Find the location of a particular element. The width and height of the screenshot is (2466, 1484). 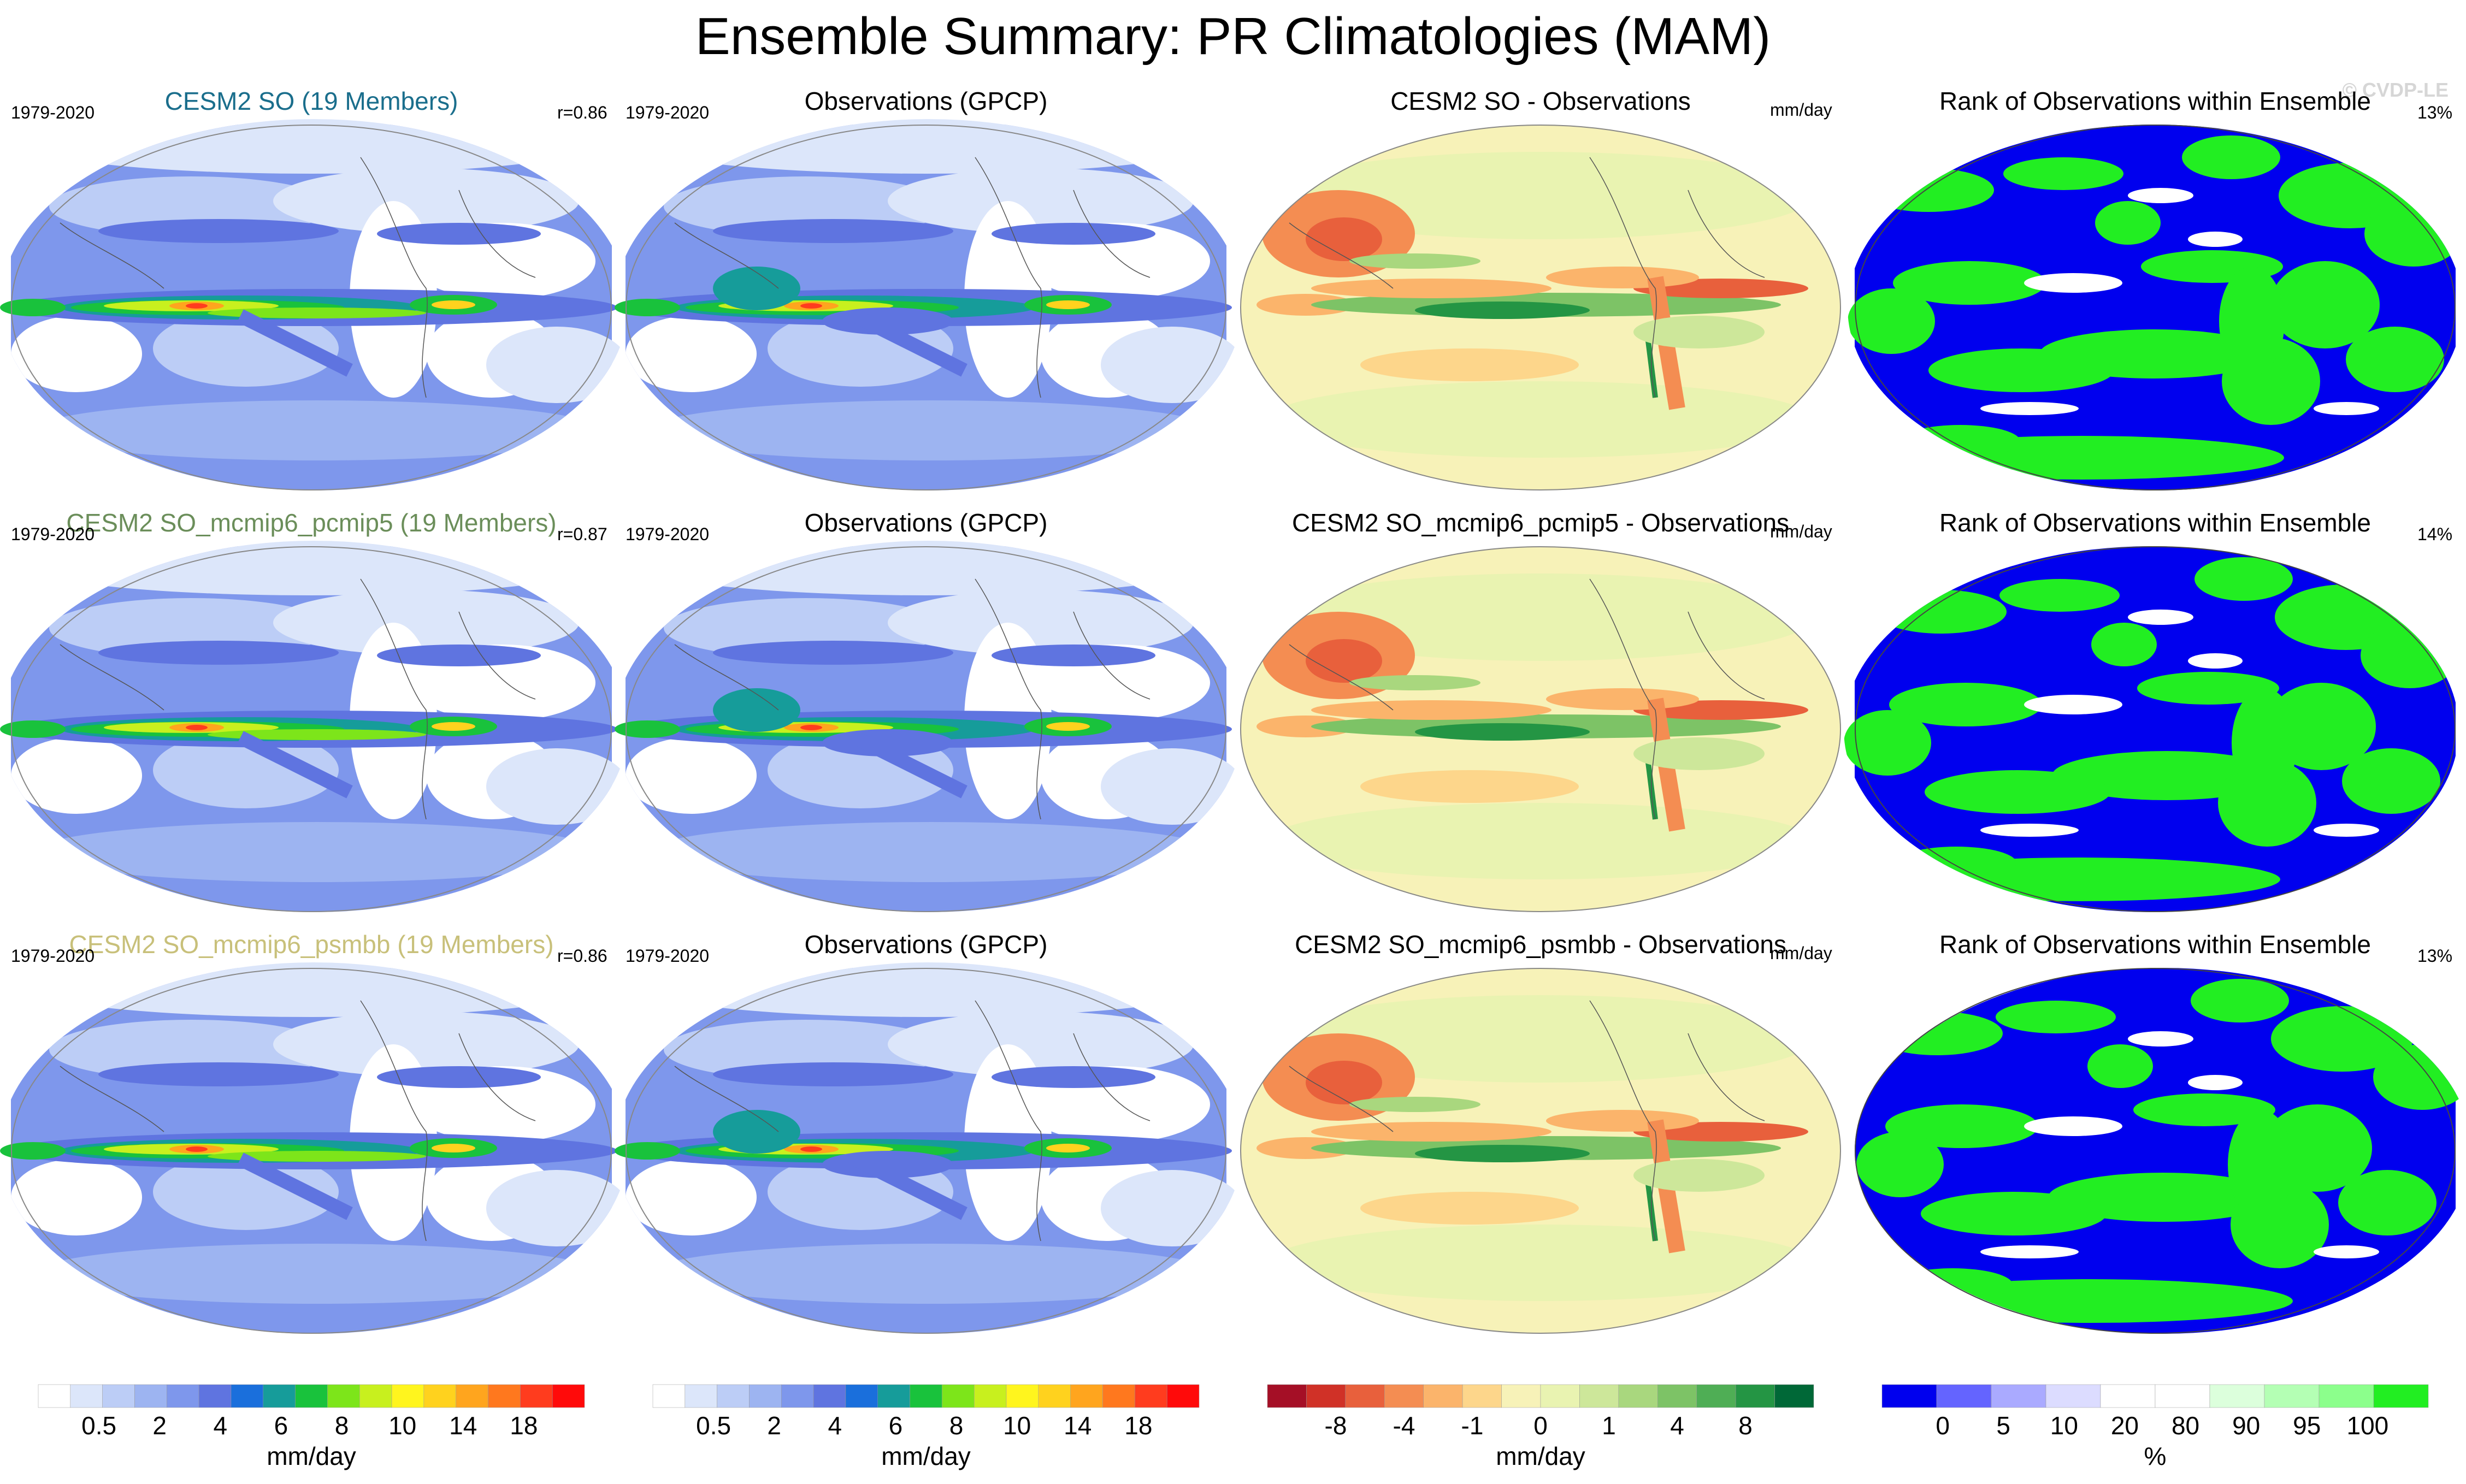

diff-panel-title: CESM2 SO_mcmip6_psmbb - Observations is located at coordinates (1540, 944).